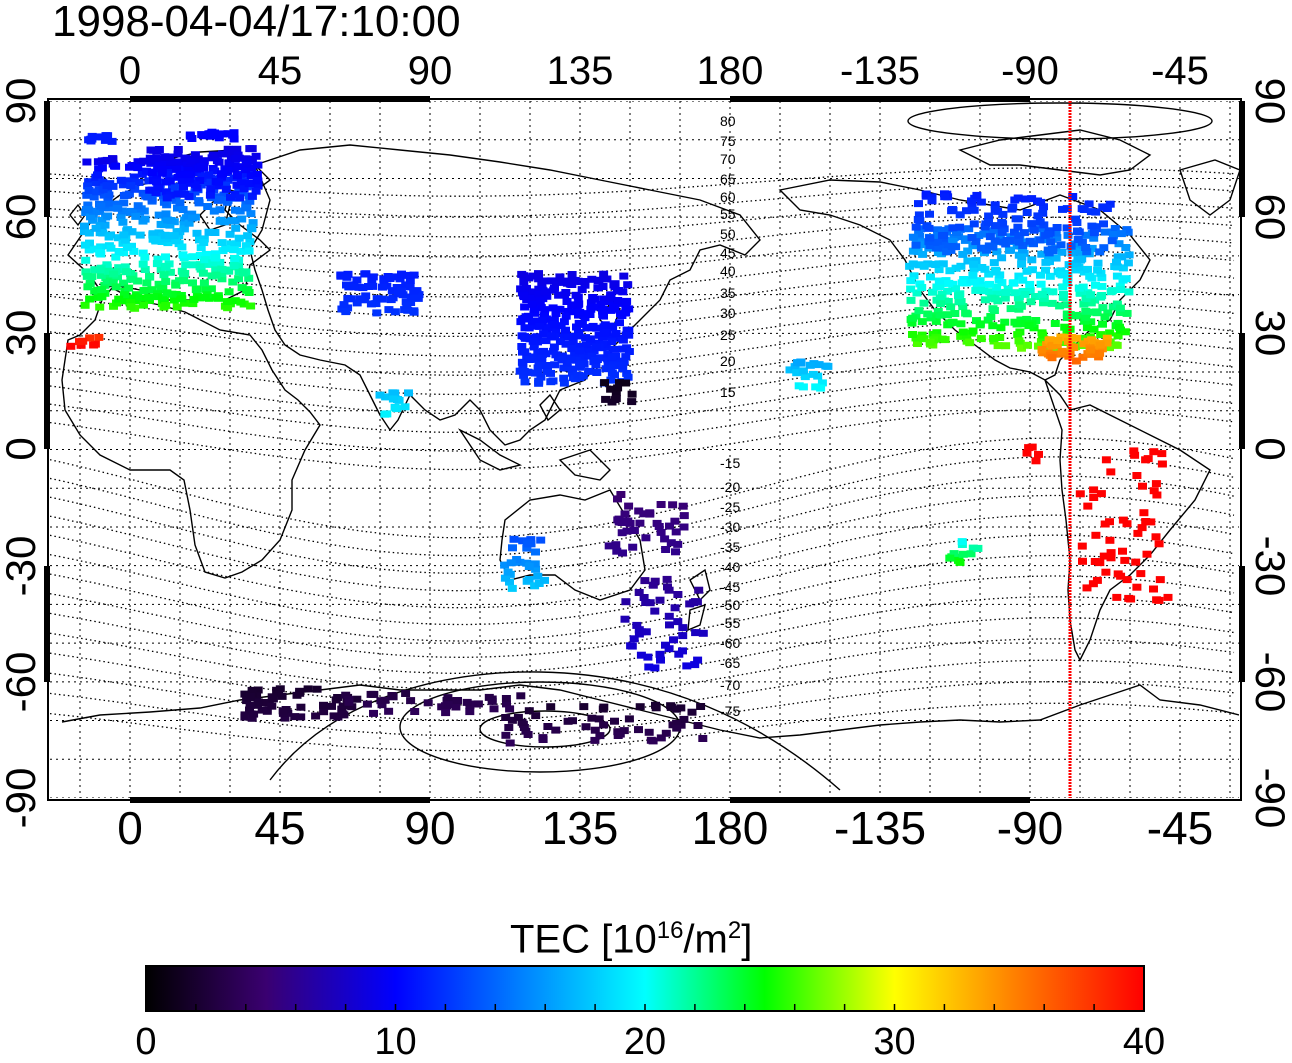  I want to click on left-latitude-labels: 90 60 30 0 -30 -60 -90, so click(22, 453).